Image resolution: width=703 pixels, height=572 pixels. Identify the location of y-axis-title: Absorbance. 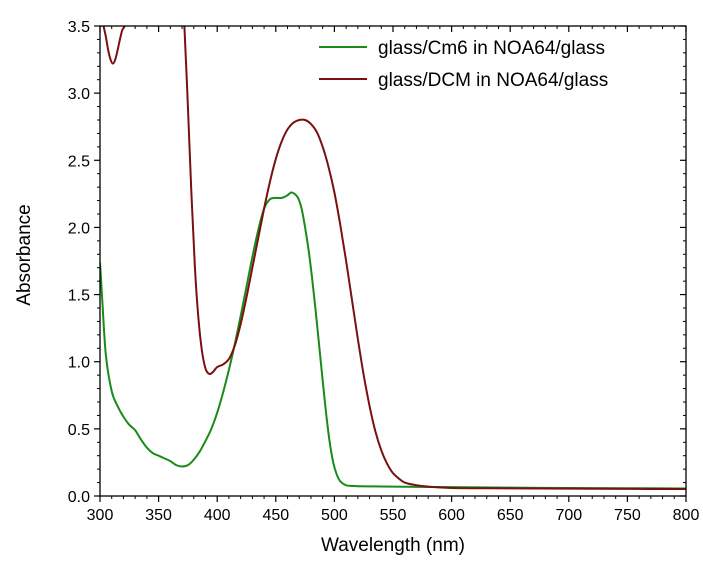
(24, 254).